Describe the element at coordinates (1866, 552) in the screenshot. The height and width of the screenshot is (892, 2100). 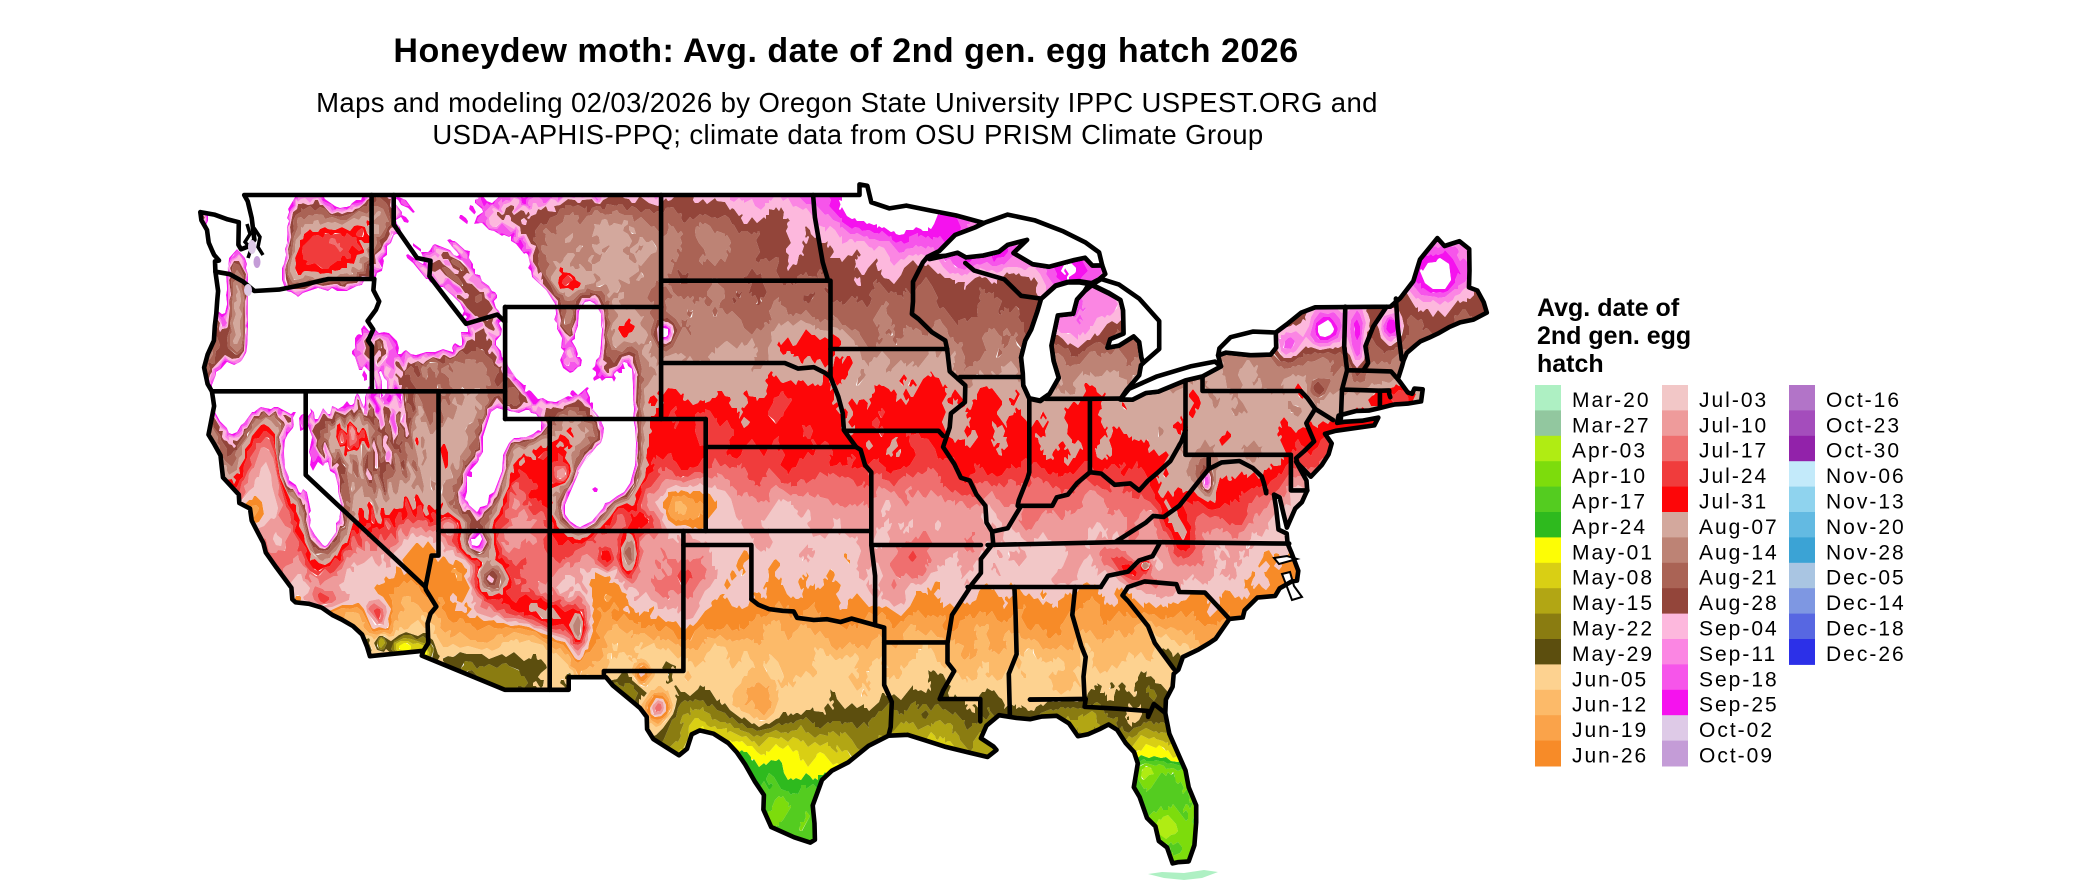
I see `svg-text: Nov-28` at that location.